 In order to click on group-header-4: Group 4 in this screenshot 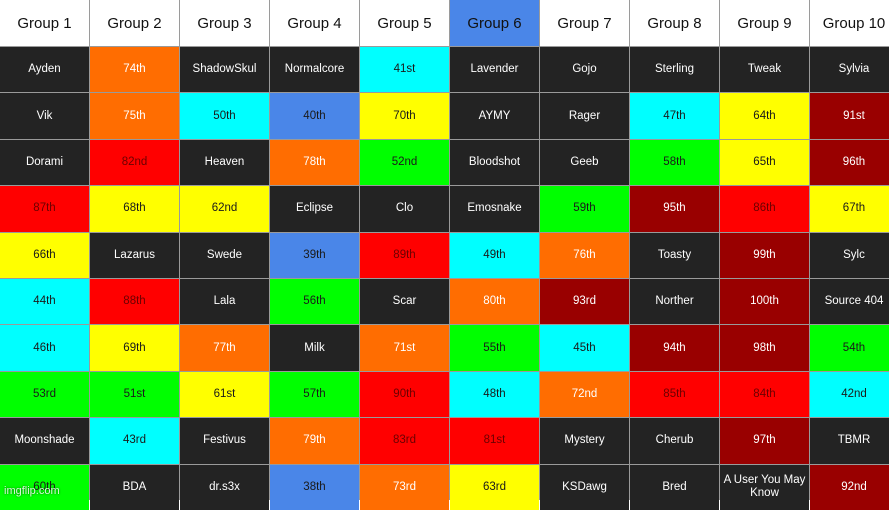, I will do `click(314, 23)`.